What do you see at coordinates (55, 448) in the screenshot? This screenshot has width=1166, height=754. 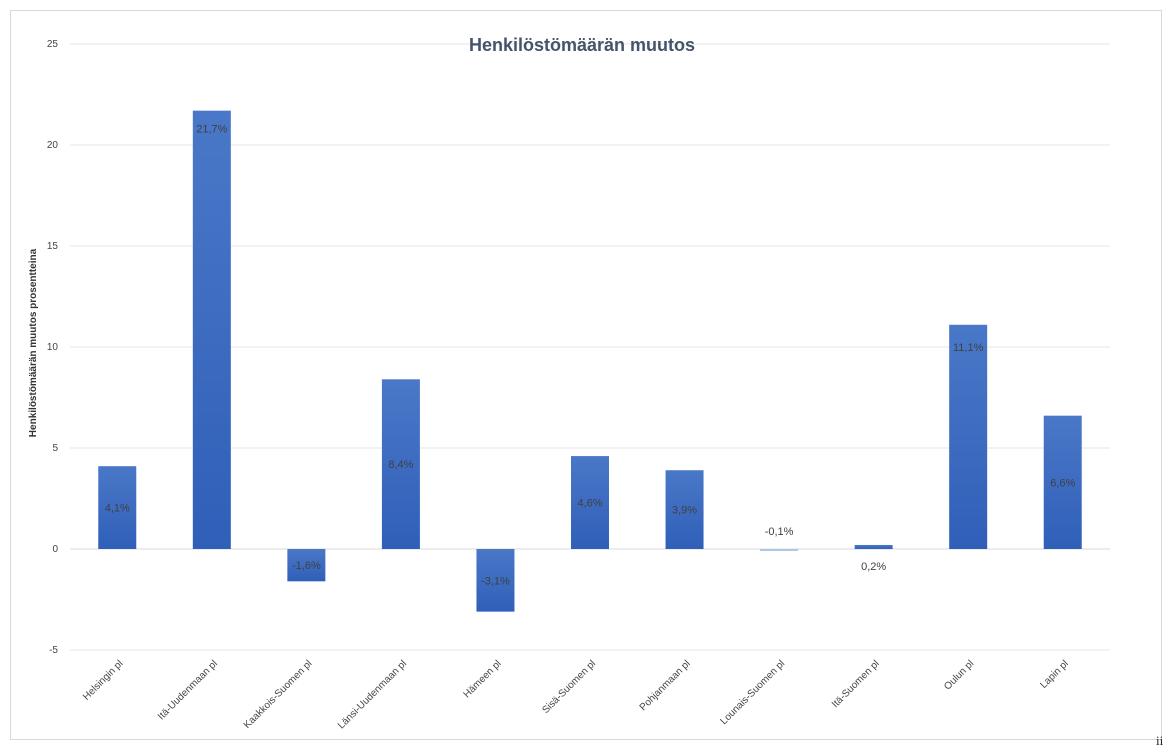 I see `y-tick-label: 5` at bounding box center [55, 448].